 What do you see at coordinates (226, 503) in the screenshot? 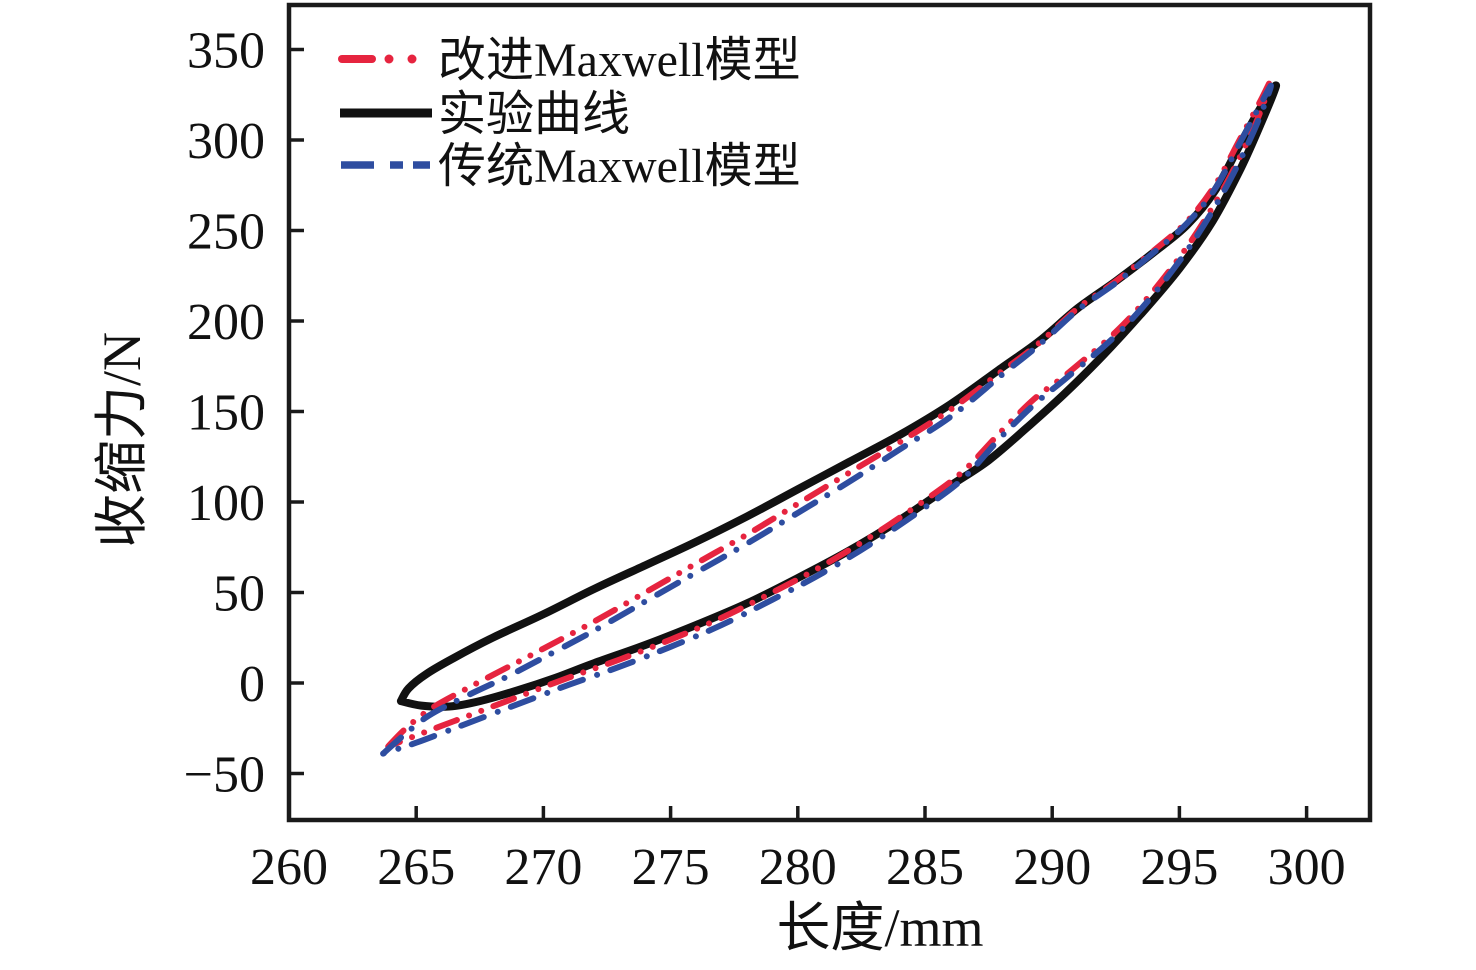
I see `y-tick-label: 100` at bounding box center [226, 503].